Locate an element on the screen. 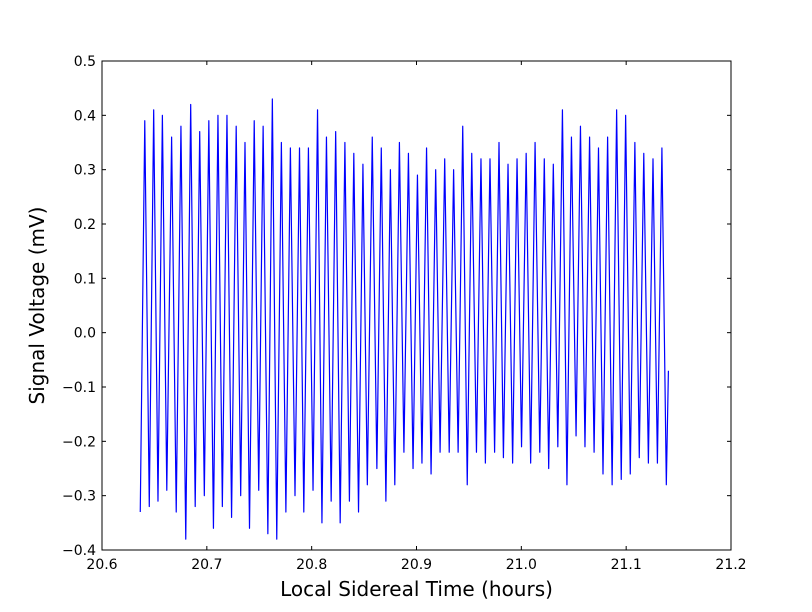  y-tick-label: −0.1 is located at coordinates (79, 388).